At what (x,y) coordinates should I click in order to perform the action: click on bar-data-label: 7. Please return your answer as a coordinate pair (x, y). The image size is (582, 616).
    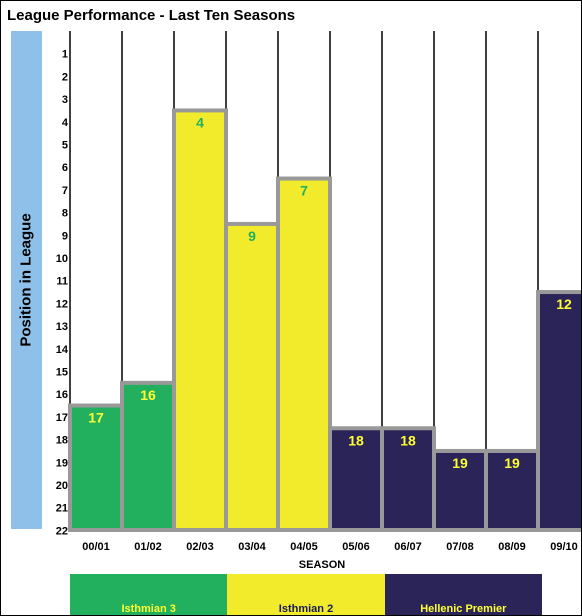
    Looking at the image, I should click on (304, 191).